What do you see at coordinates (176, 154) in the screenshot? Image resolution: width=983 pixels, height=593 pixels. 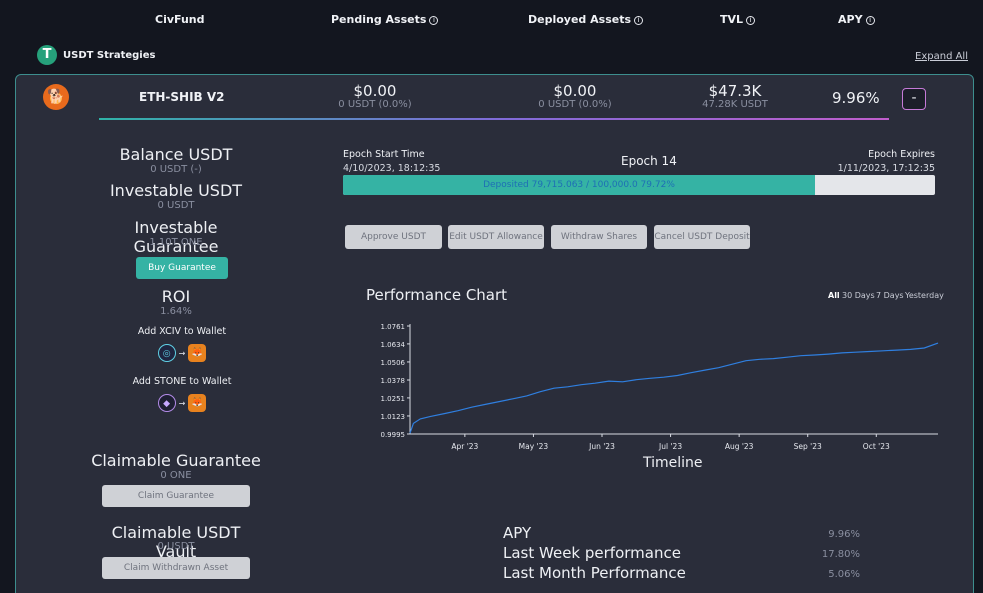 I see `balance-title: Balance USDT` at bounding box center [176, 154].